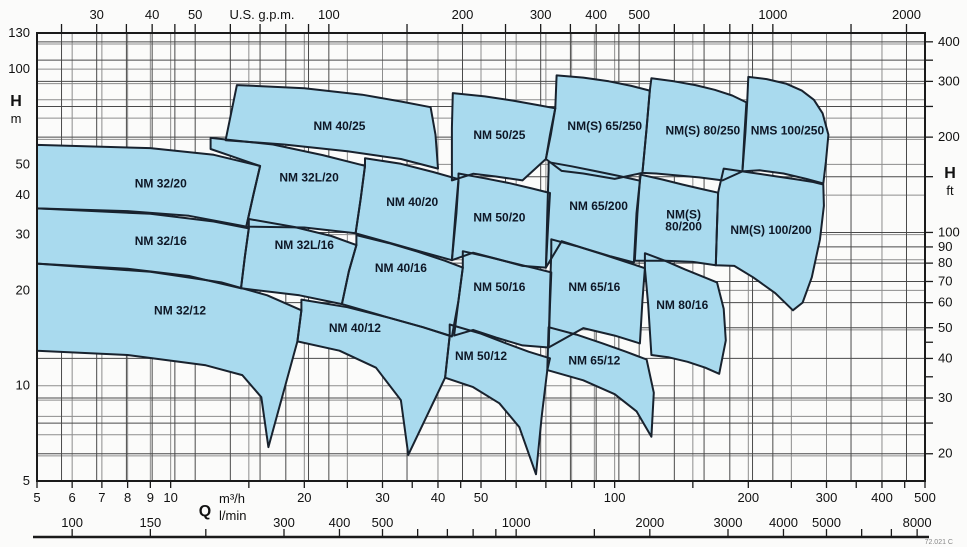  What do you see at coordinates (945, 302) in the screenshot?
I see `right-axis-label-ft: 60` at bounding box center [945, 302].